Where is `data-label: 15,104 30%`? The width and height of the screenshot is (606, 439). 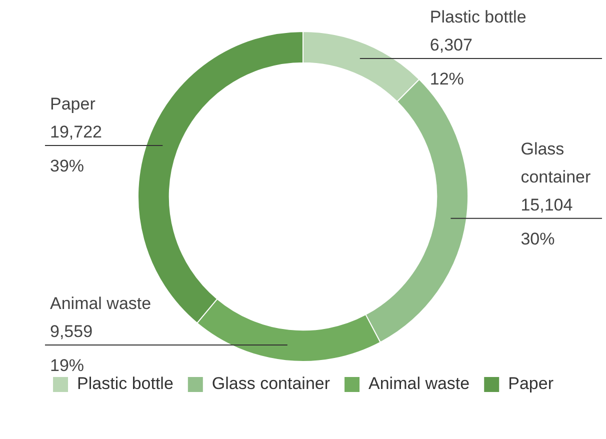
data-label: 15,104 30% is located at coordinates (546, 221).